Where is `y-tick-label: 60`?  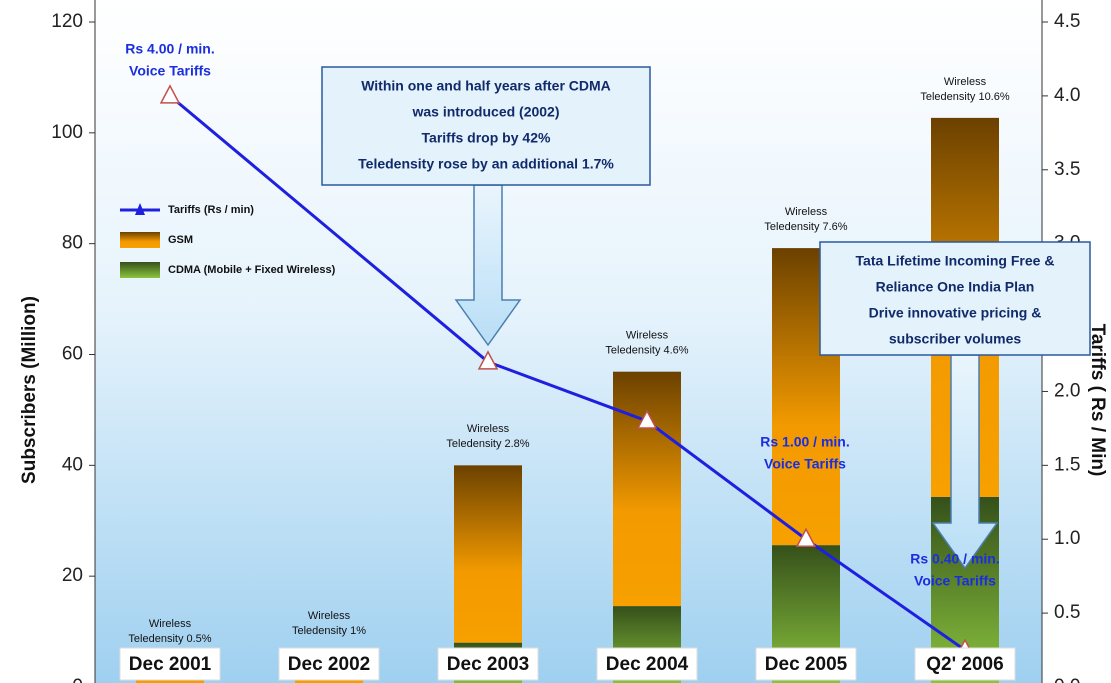 y-tick-label: 60 is located at coordinates (72, 354).